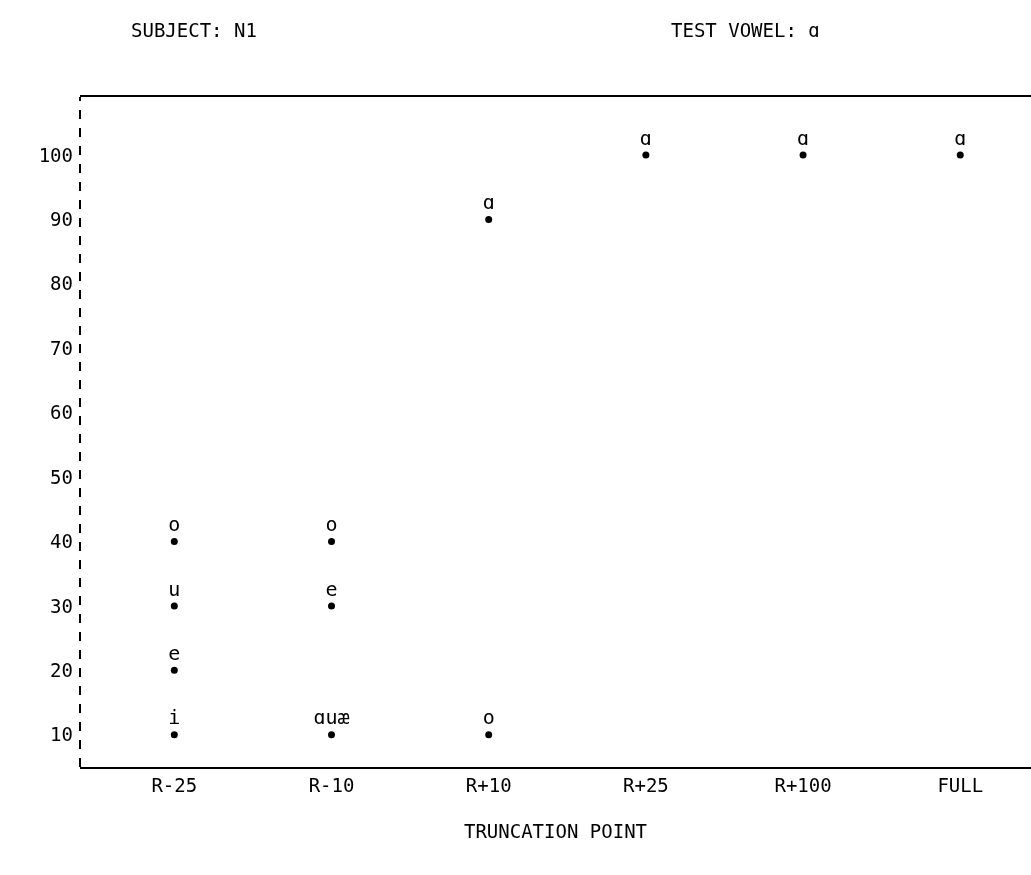 Image resolution: width=1031 pixels, height=875 pixels. What do you see at coordinates (331, 784) in the screenshot?
I see `x-tick-label: R-10` at bounding box center [331, 784].